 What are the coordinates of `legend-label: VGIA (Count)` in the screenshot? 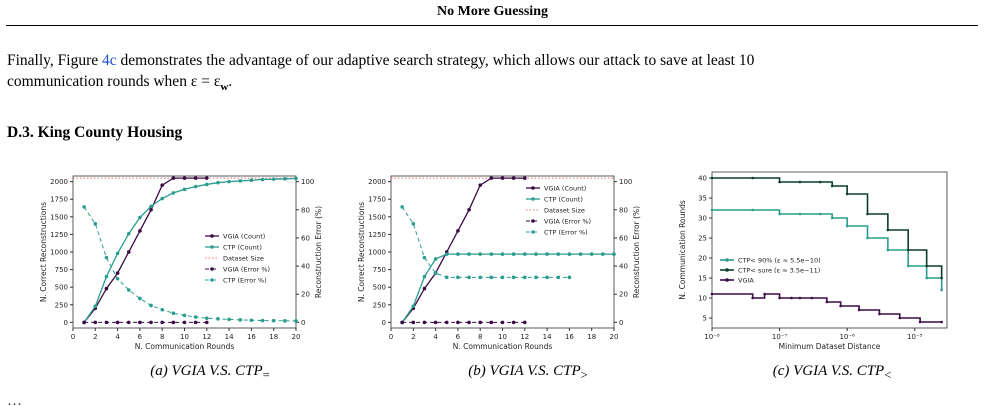 It's located at (244, 237).